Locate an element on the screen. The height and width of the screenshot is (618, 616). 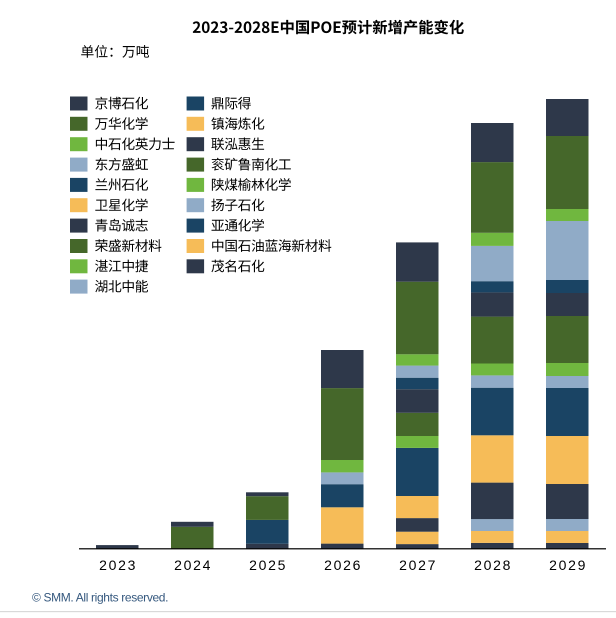
svg-text: 2027 is located at coordinates (418, 565).